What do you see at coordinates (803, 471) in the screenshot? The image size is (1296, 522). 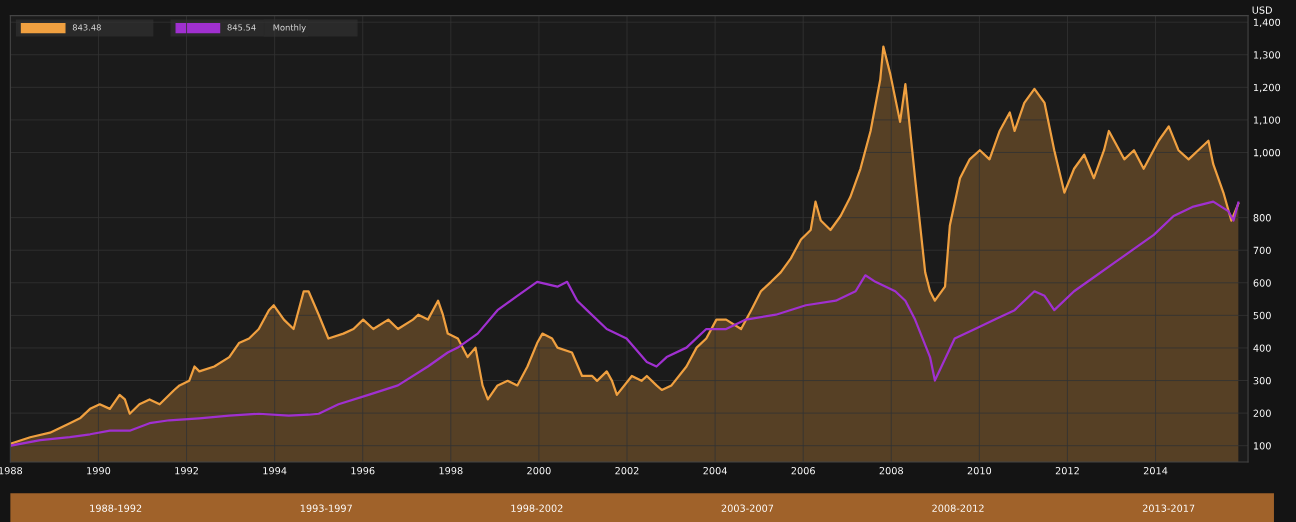 I see `x-tick-label: 2006` at bounding box center [803, 471].